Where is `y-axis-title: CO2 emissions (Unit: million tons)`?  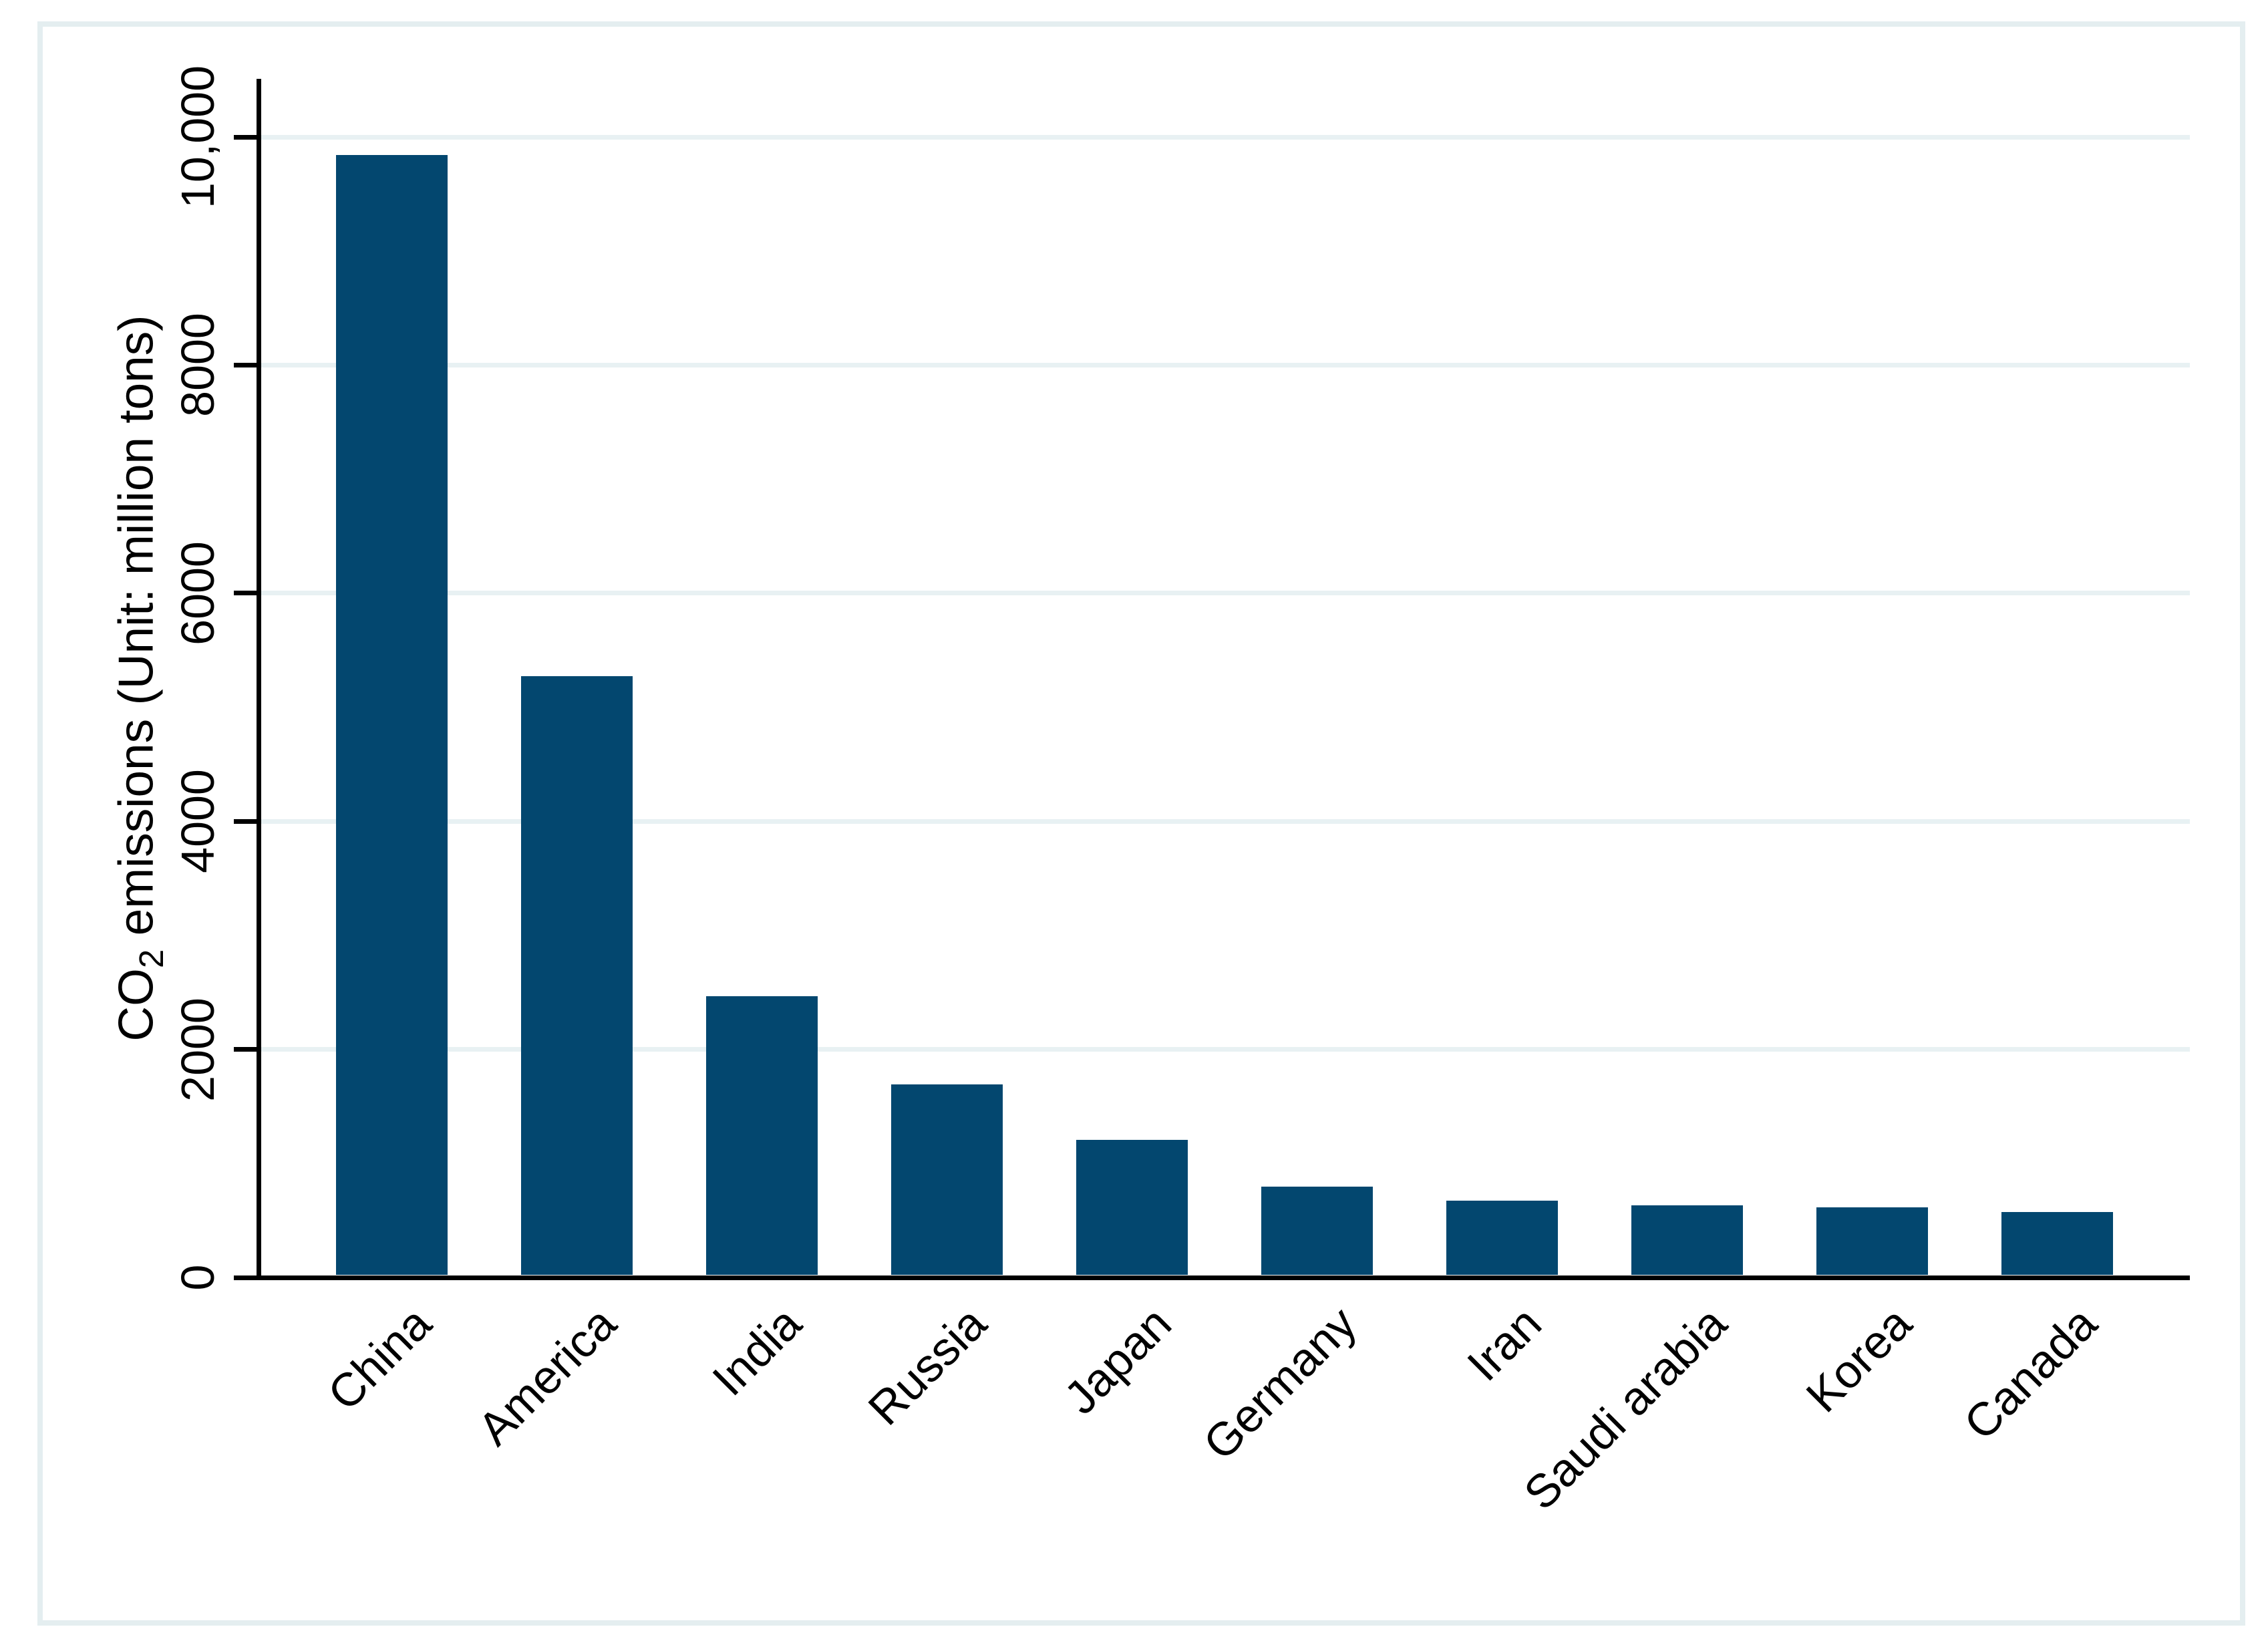
y-axis-title: CO2 emissions (Unit: million tons) is located at coordinates (140, 678).